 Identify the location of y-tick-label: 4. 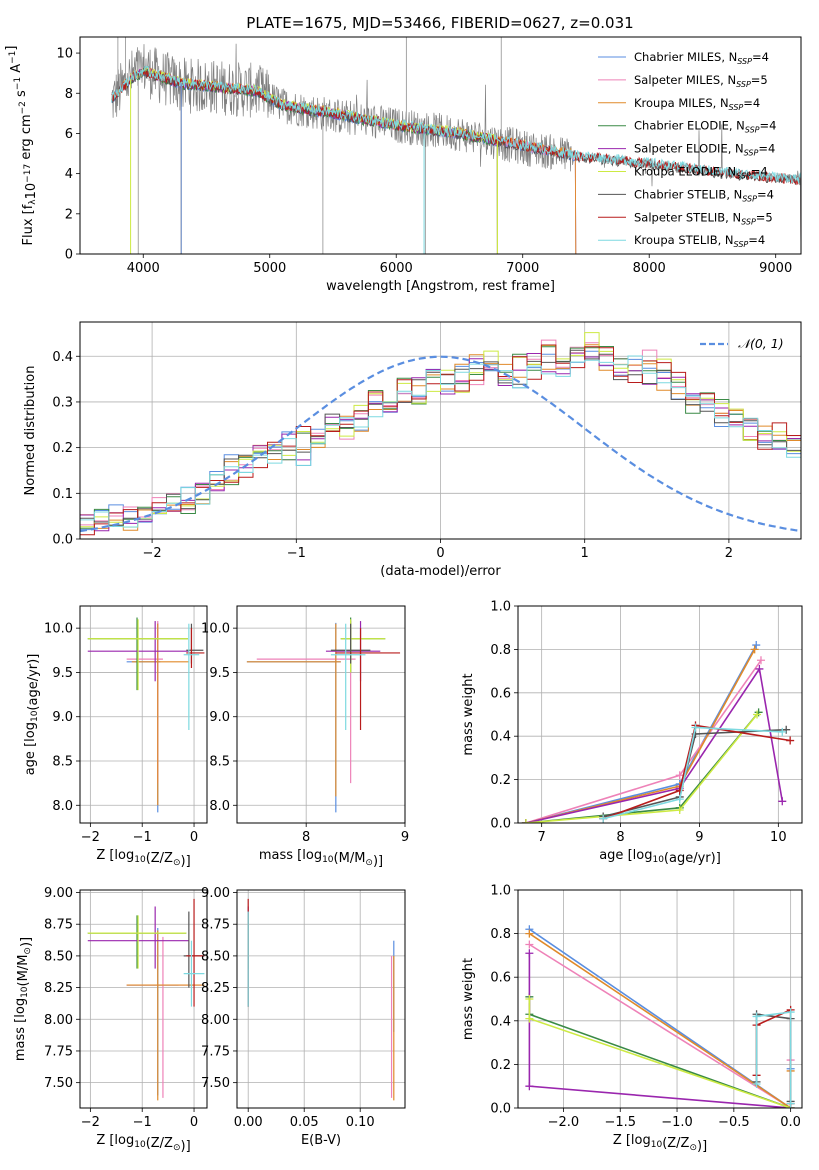
(69, 174).